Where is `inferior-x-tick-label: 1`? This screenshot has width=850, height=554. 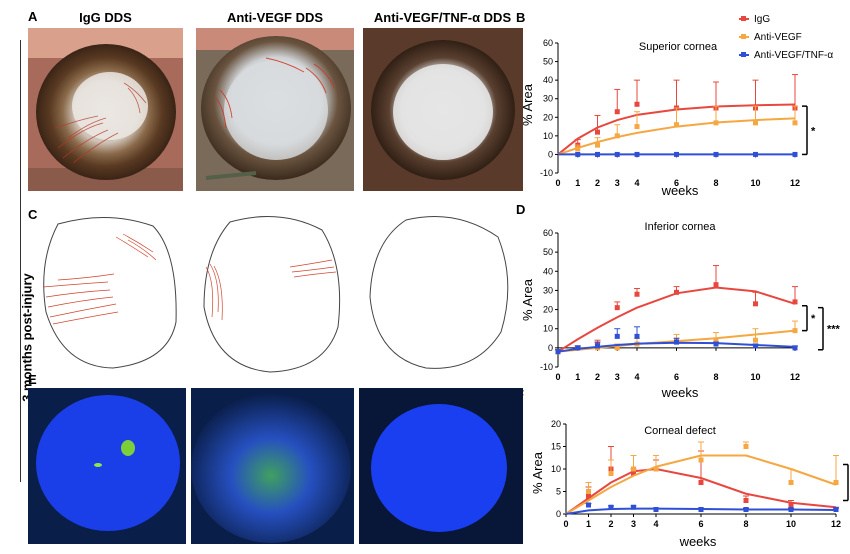
inferior-x-tick-label: 1 is located at coordinates (577, 377).